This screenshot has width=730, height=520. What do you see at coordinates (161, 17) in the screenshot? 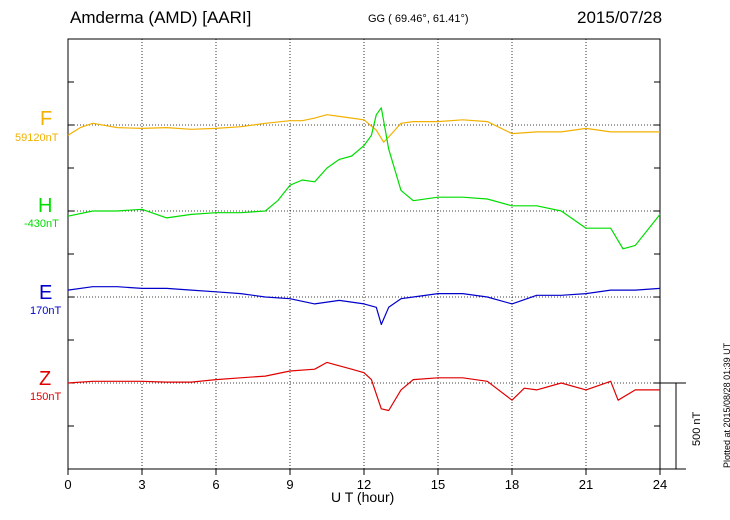
I see `station-title: Amderma (AMD) [AARI]` at bounding box center [161, 17].